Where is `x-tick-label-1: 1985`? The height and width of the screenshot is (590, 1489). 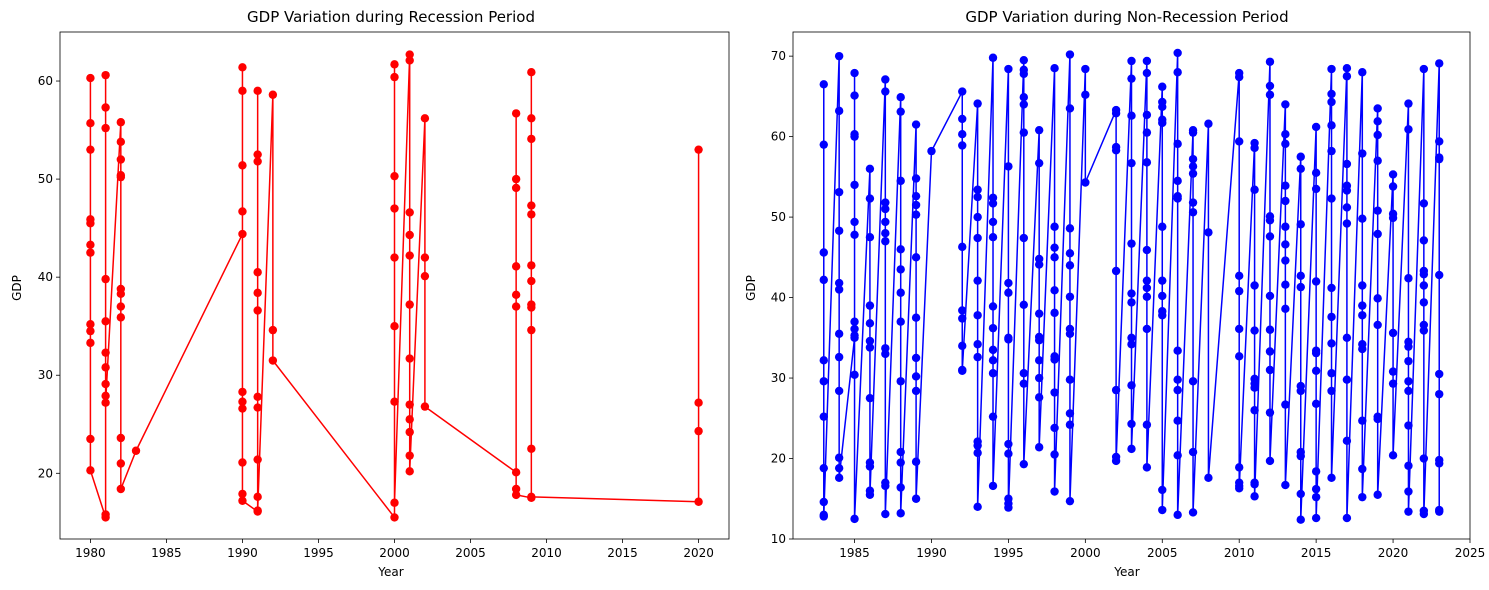
x-tick-label-1: 1985 is located at coordinates (166, 553).